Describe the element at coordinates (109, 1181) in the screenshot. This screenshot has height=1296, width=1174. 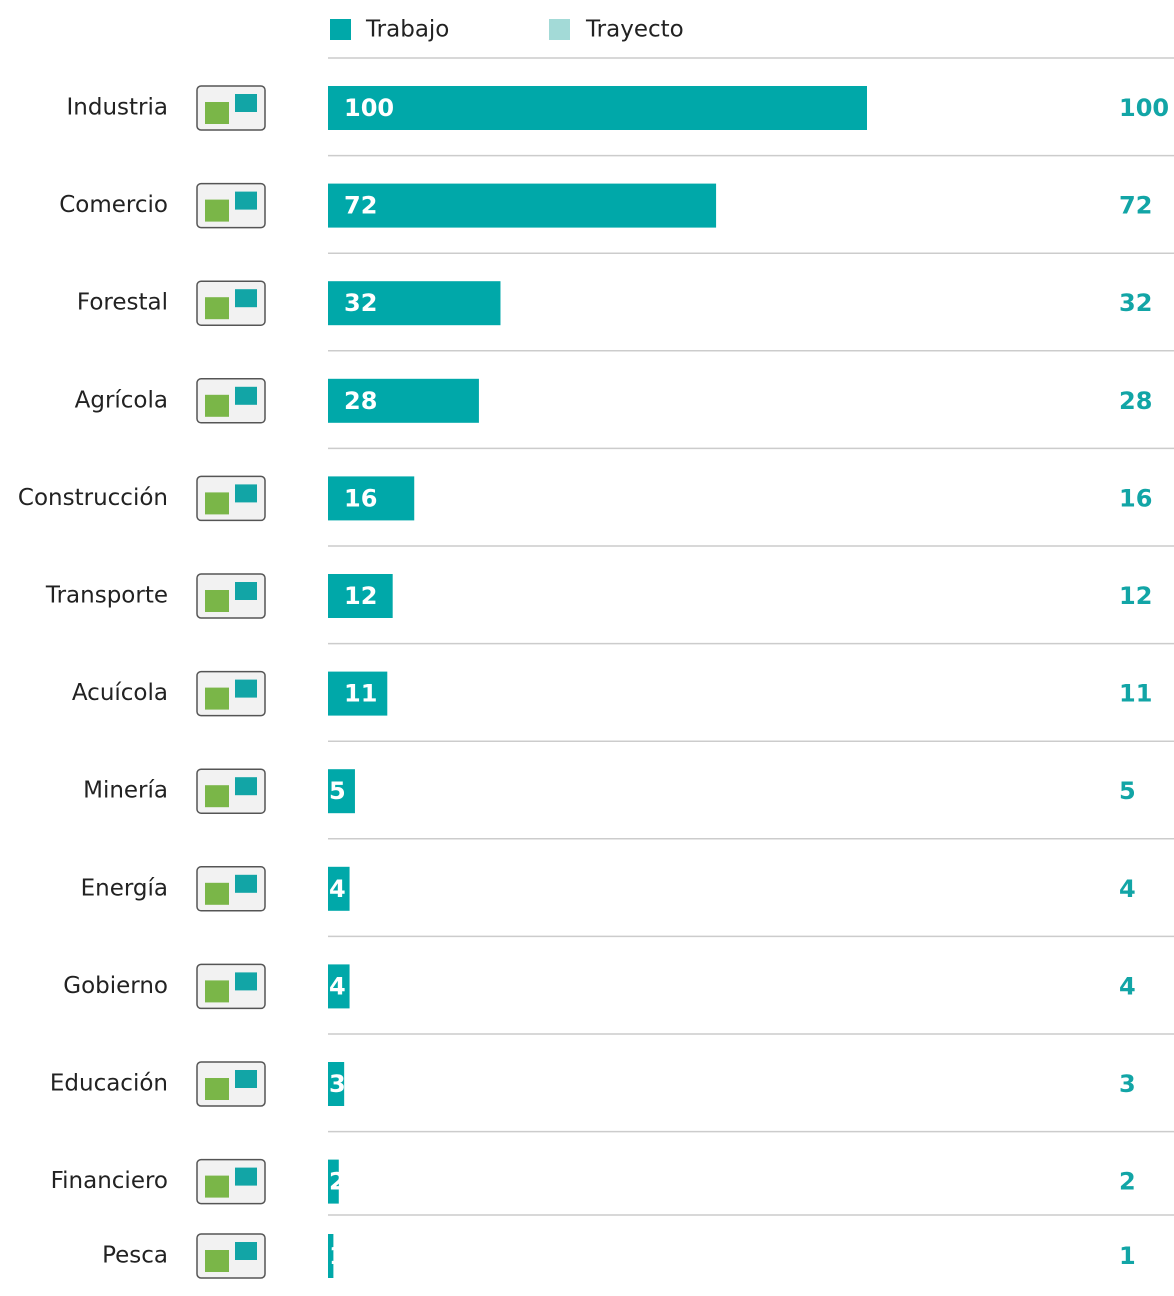
I see `category-label: Financiero` at that location.